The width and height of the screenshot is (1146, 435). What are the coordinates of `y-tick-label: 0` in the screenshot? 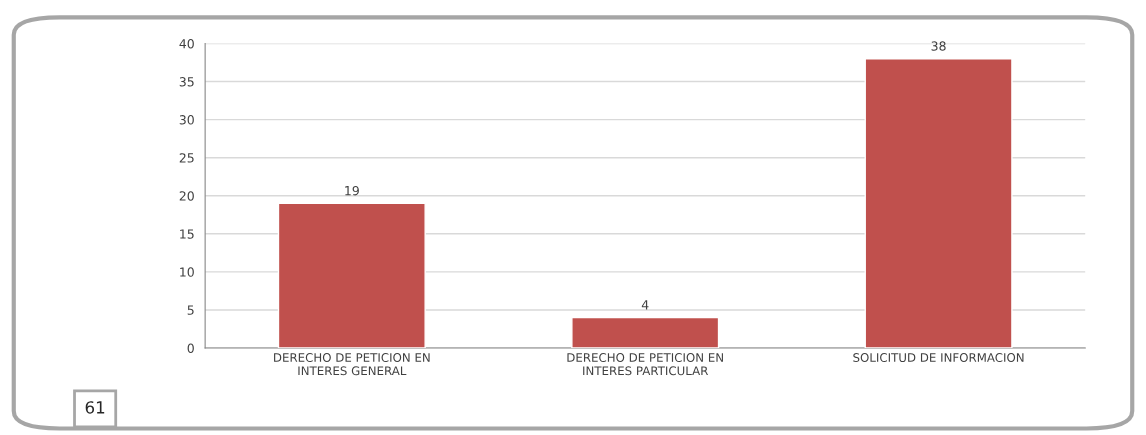 It's located at (190, 348).